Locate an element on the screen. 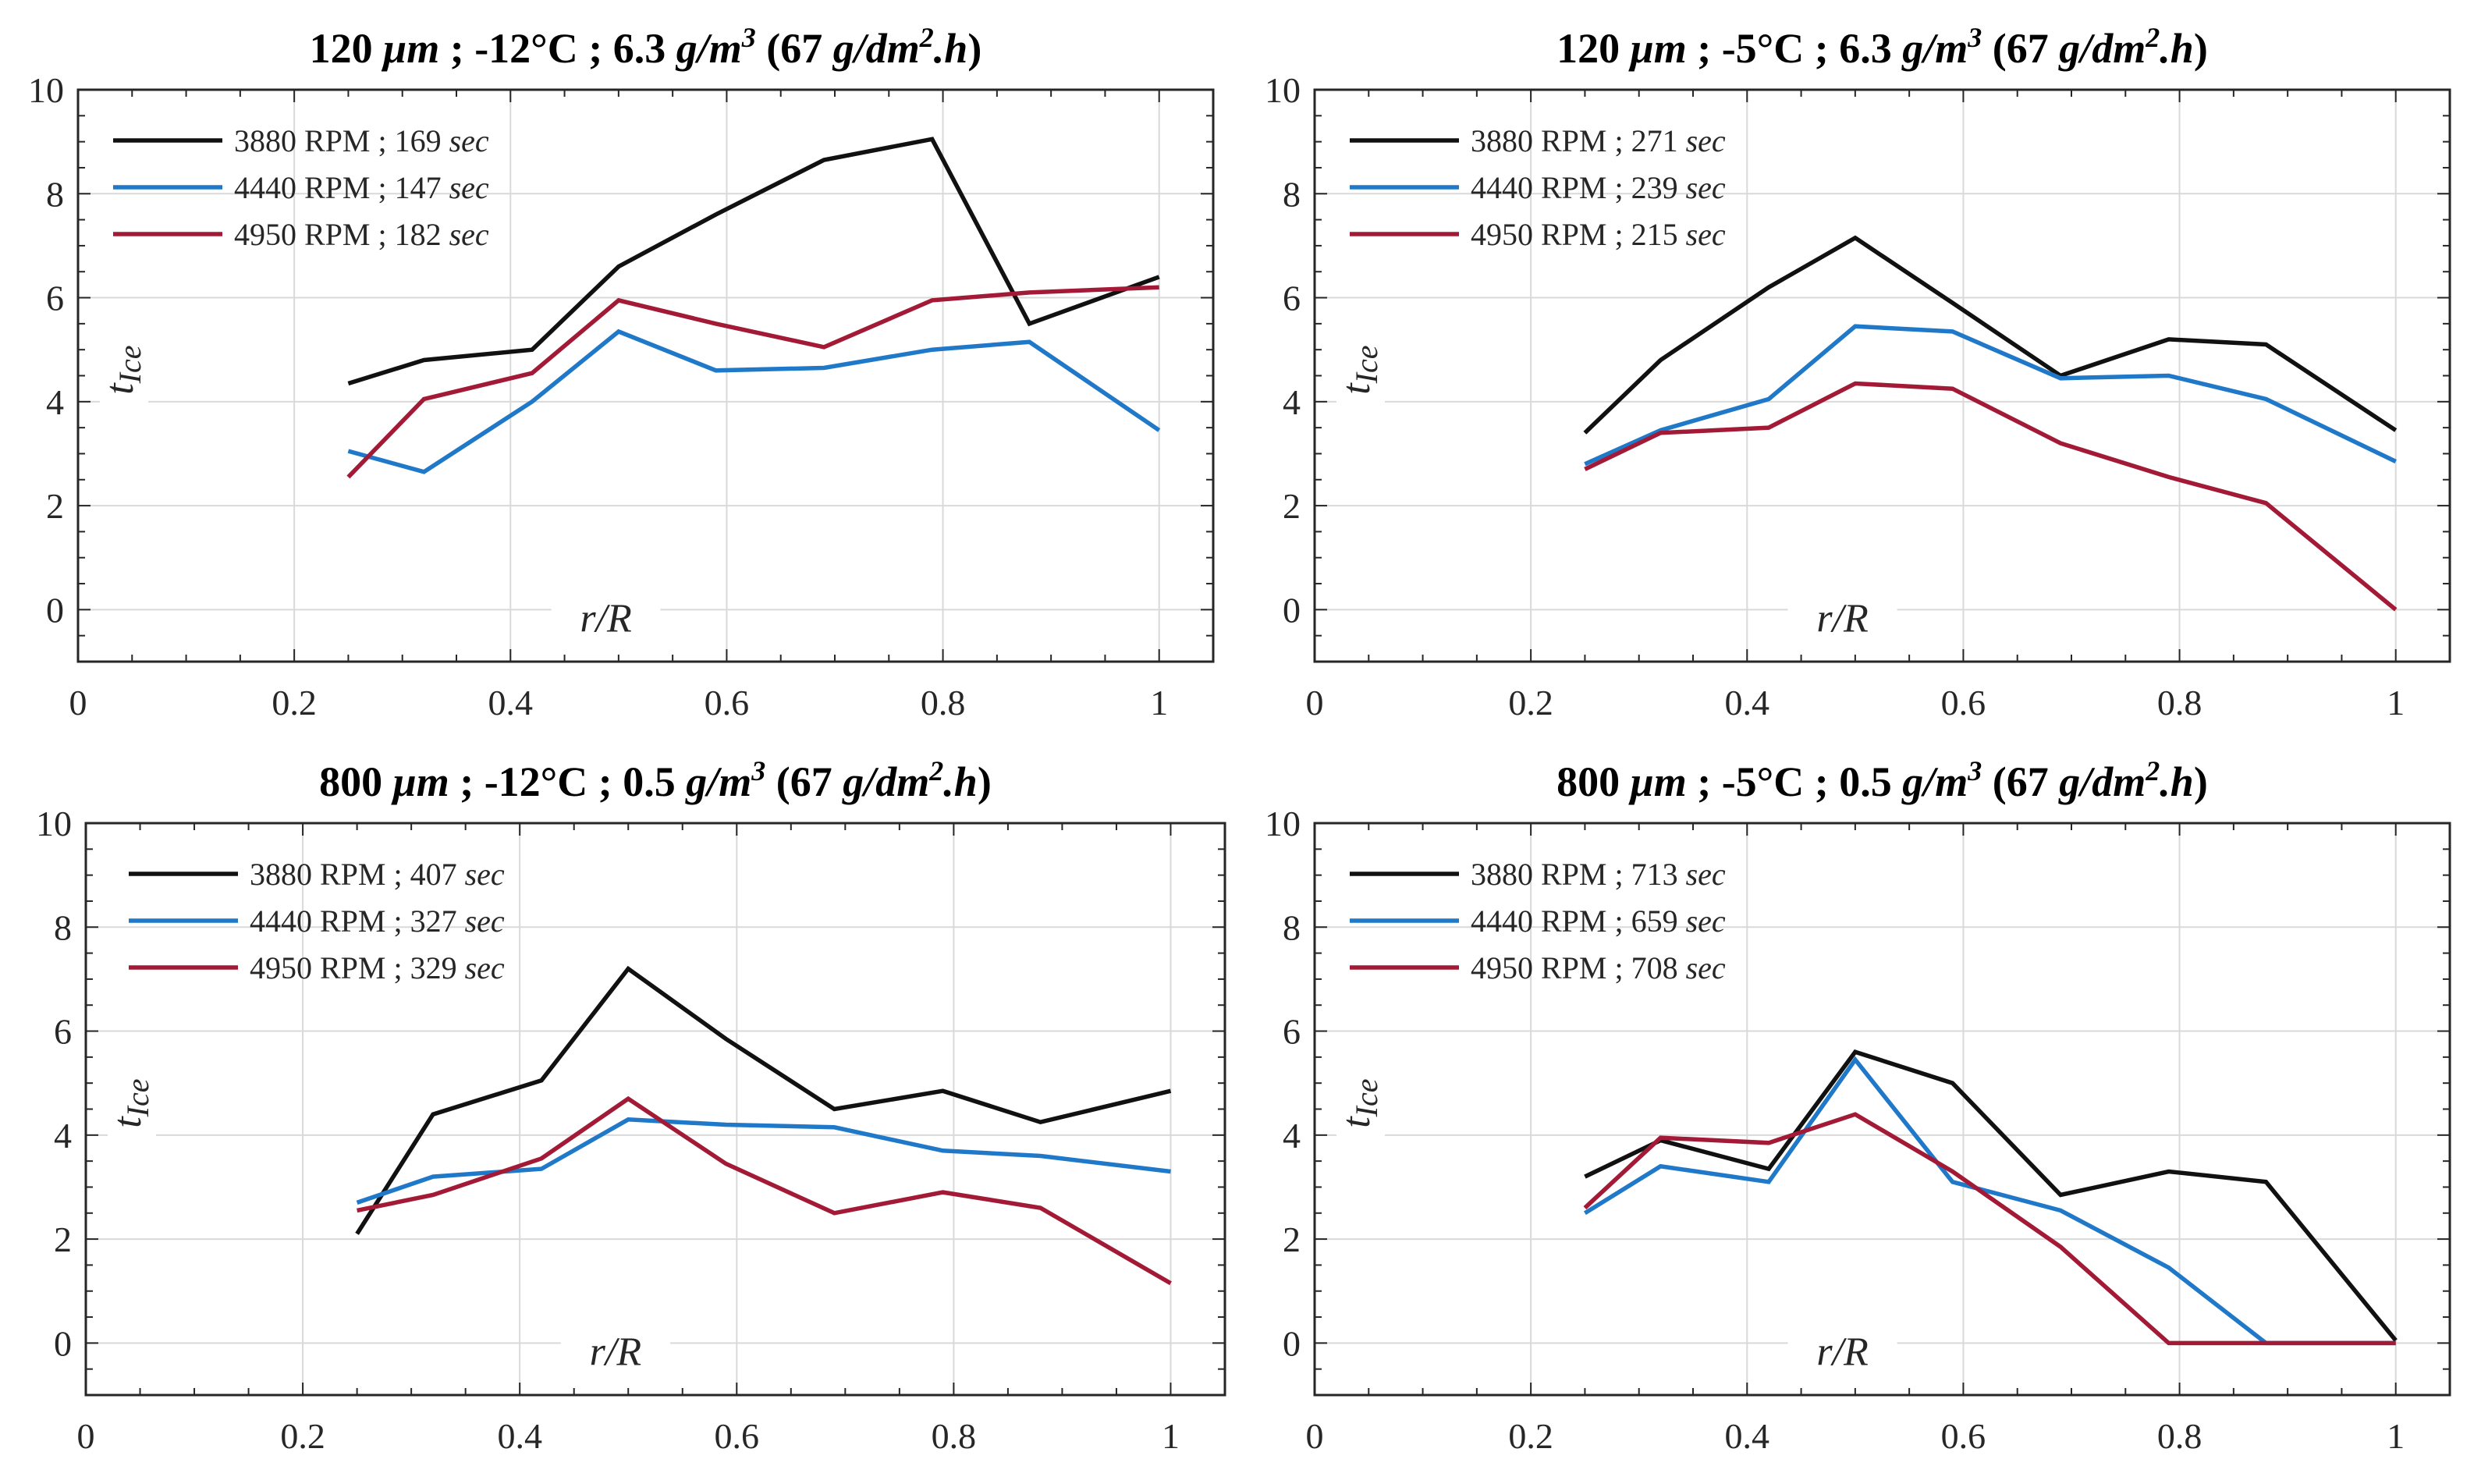  legend-entry: 4440 RPM ; 147 sec is located at coordinates (361, 188).